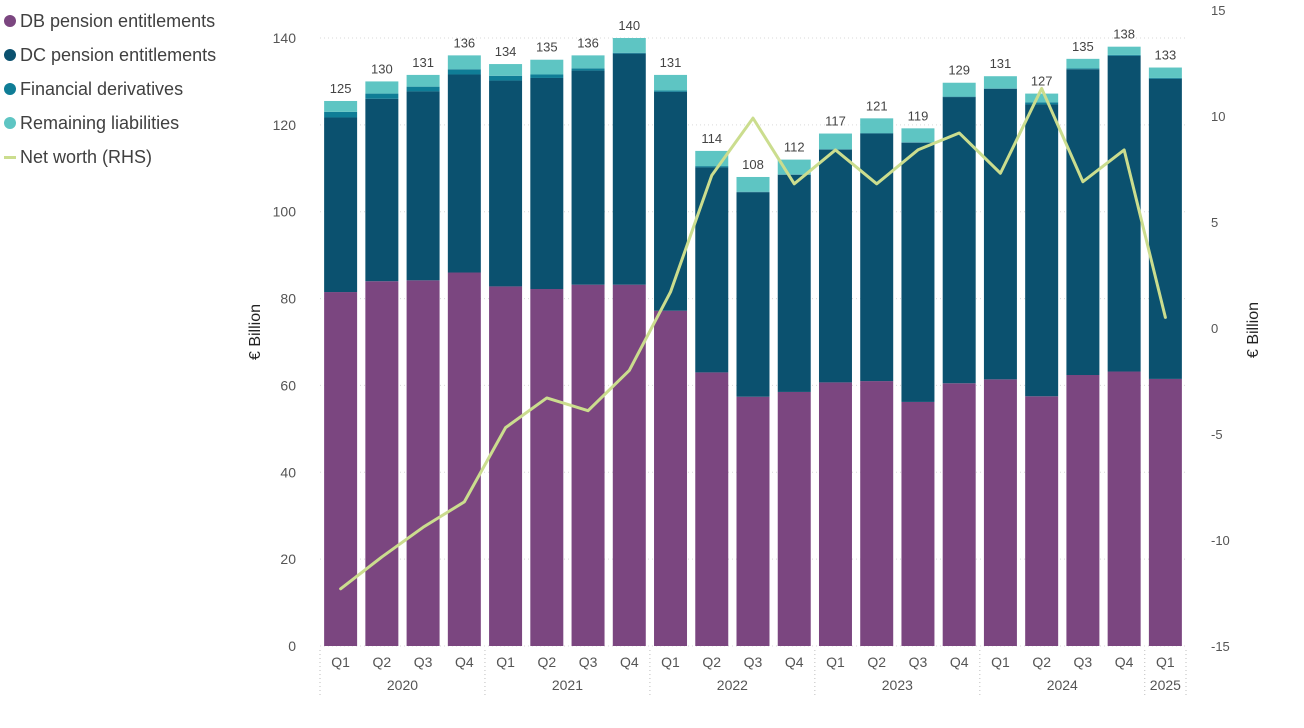 This screenshot has height=728, width=1304. What do you see at coordinates (110, 157) in the screenshot?
I see `legend-item-net: Net worth (RHS)` at bounding box center [110, 157].